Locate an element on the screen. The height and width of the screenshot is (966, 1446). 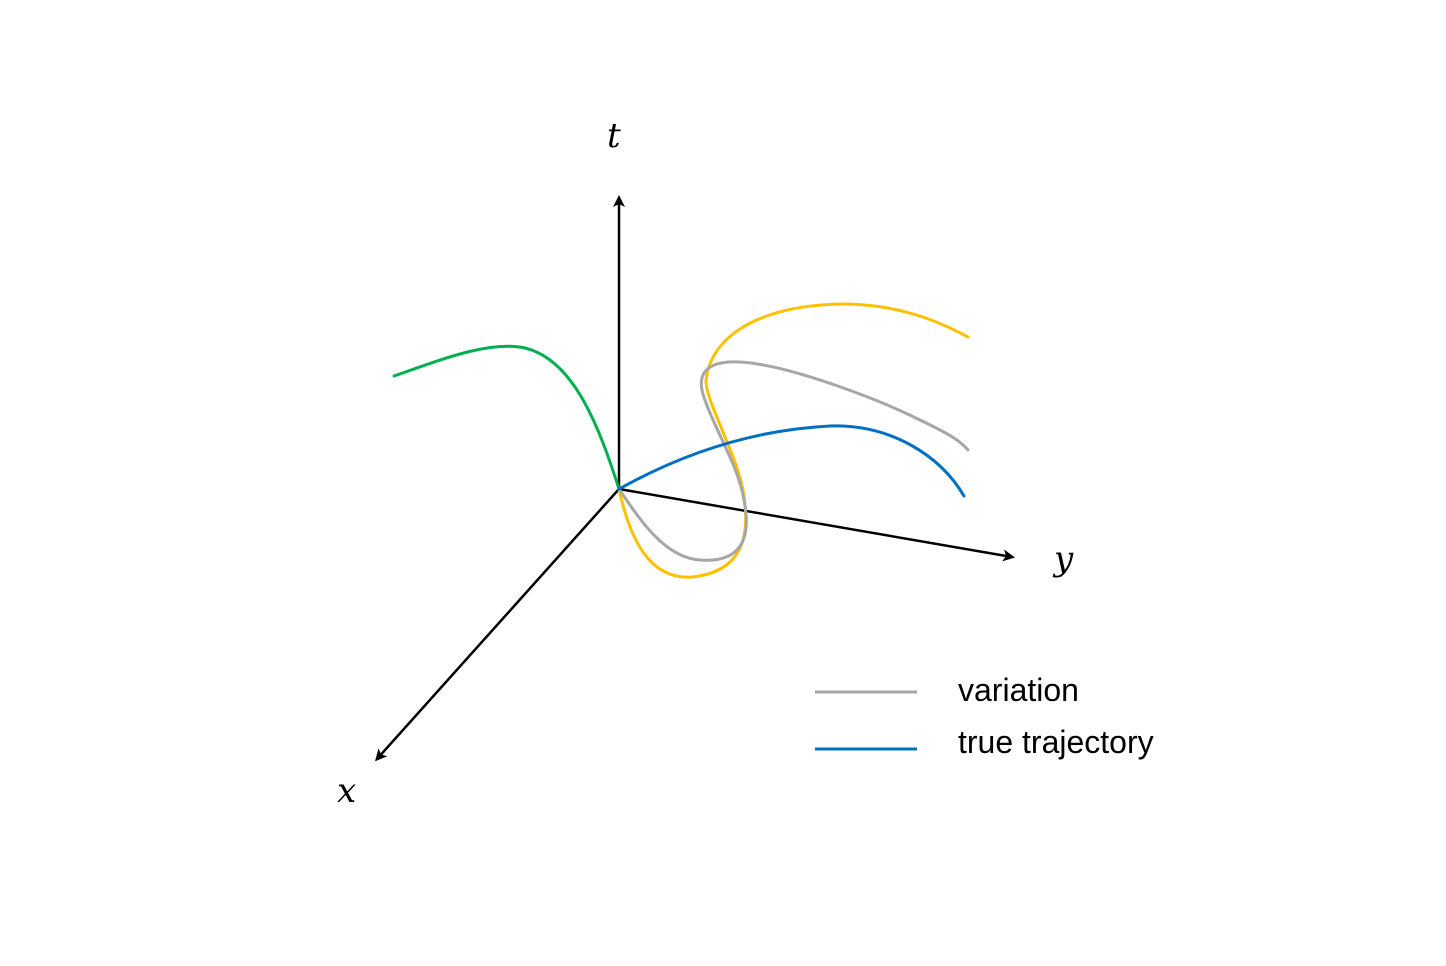
legend-label-variation: variation is located at coordinates (1018, 690).